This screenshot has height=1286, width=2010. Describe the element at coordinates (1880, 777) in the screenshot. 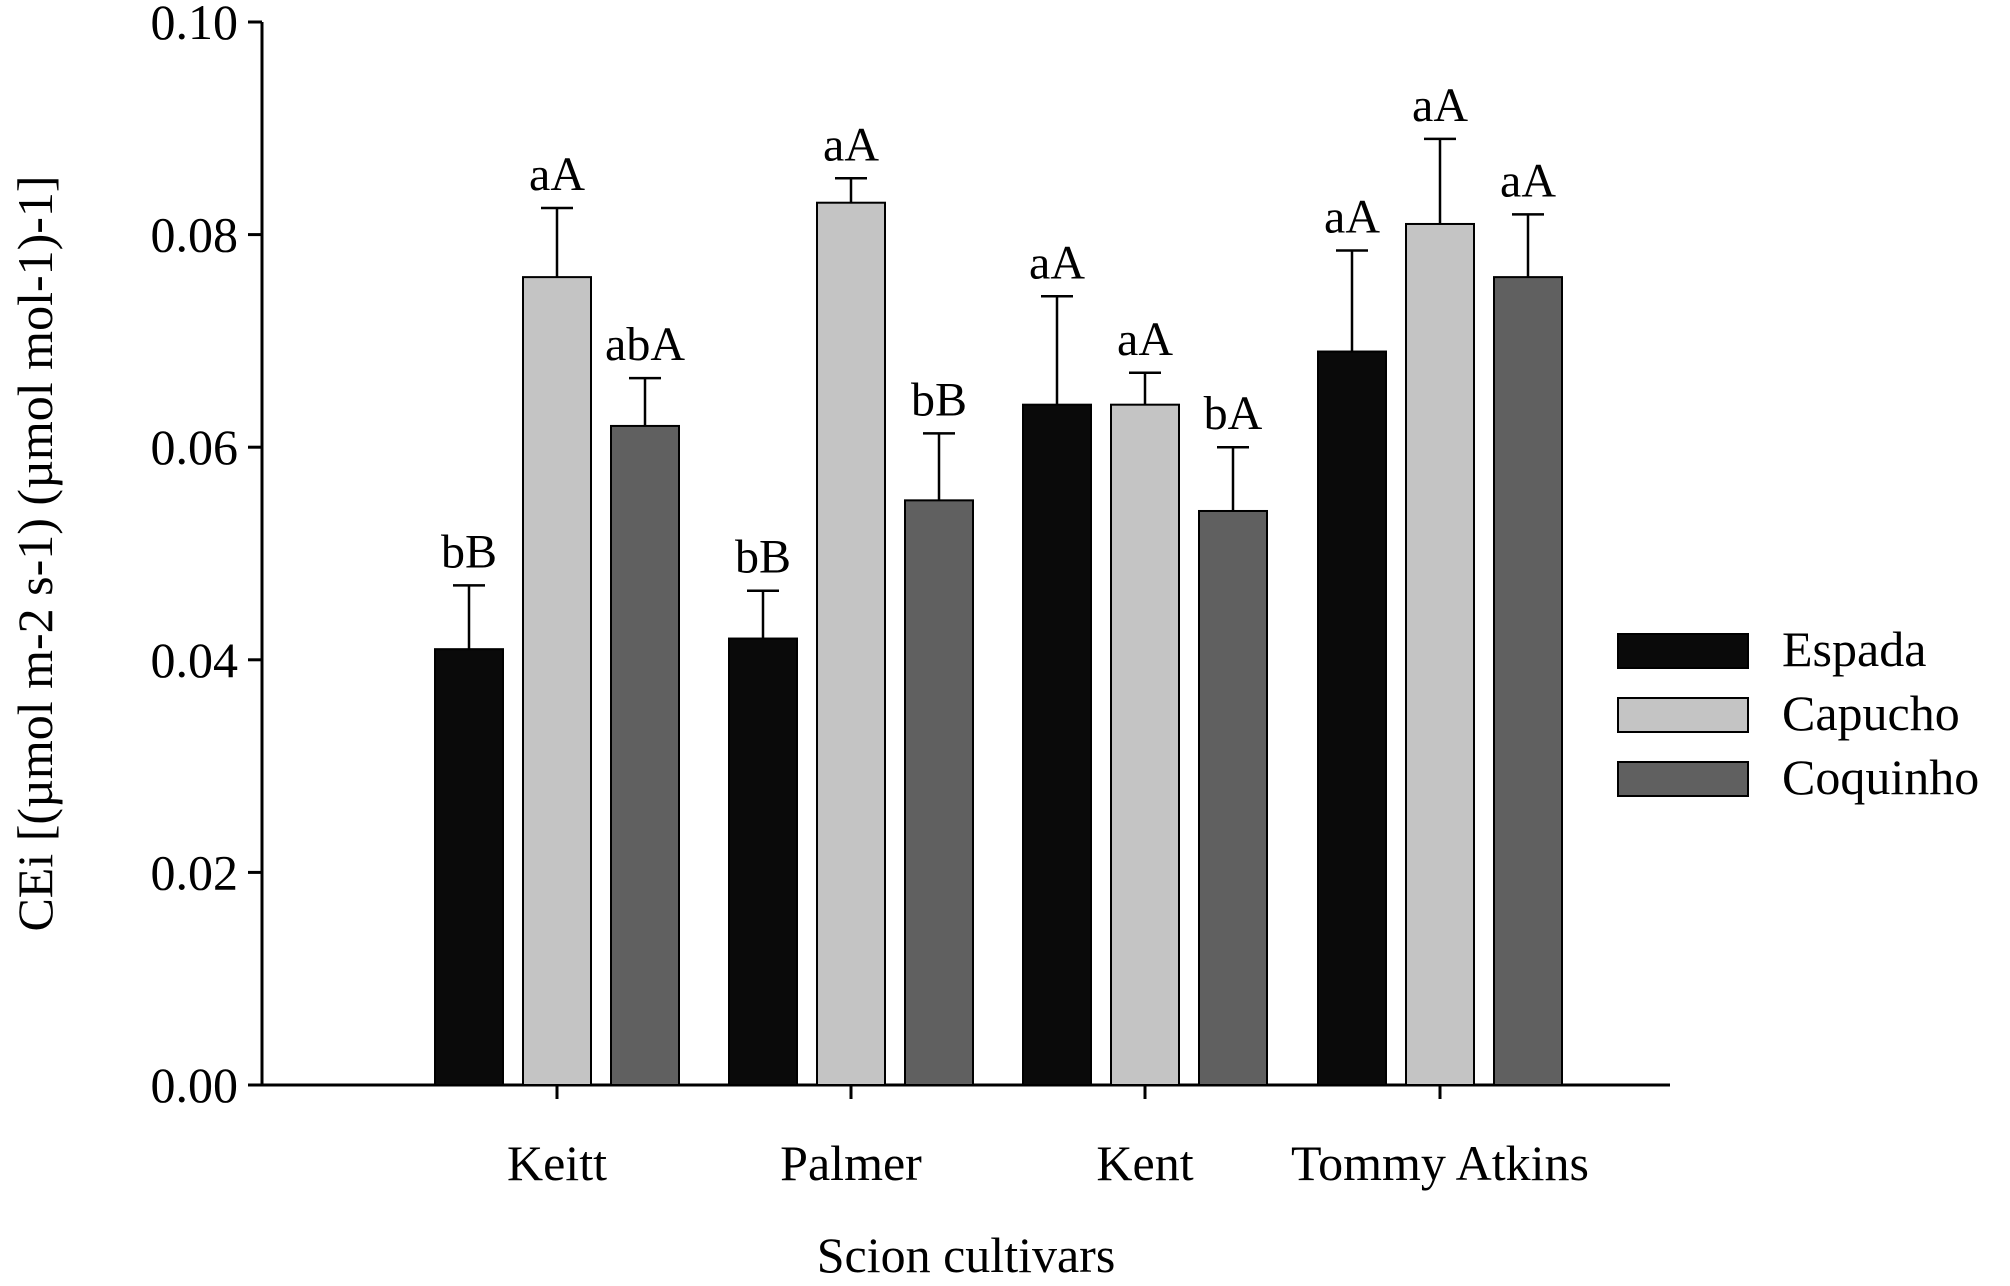

I see `legend-label: Coquinho` at that location.